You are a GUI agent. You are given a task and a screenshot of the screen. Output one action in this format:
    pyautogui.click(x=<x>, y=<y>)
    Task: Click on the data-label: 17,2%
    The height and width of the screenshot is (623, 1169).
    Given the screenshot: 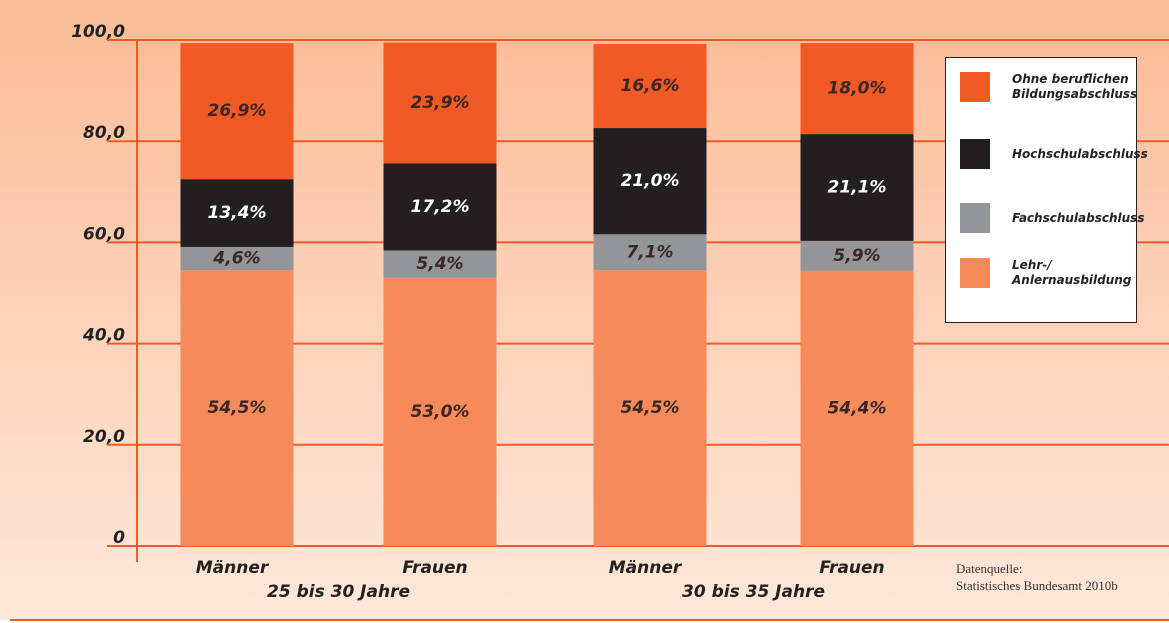 What is the action you would take?
    pyautogui.click(x=440, y=207)
    